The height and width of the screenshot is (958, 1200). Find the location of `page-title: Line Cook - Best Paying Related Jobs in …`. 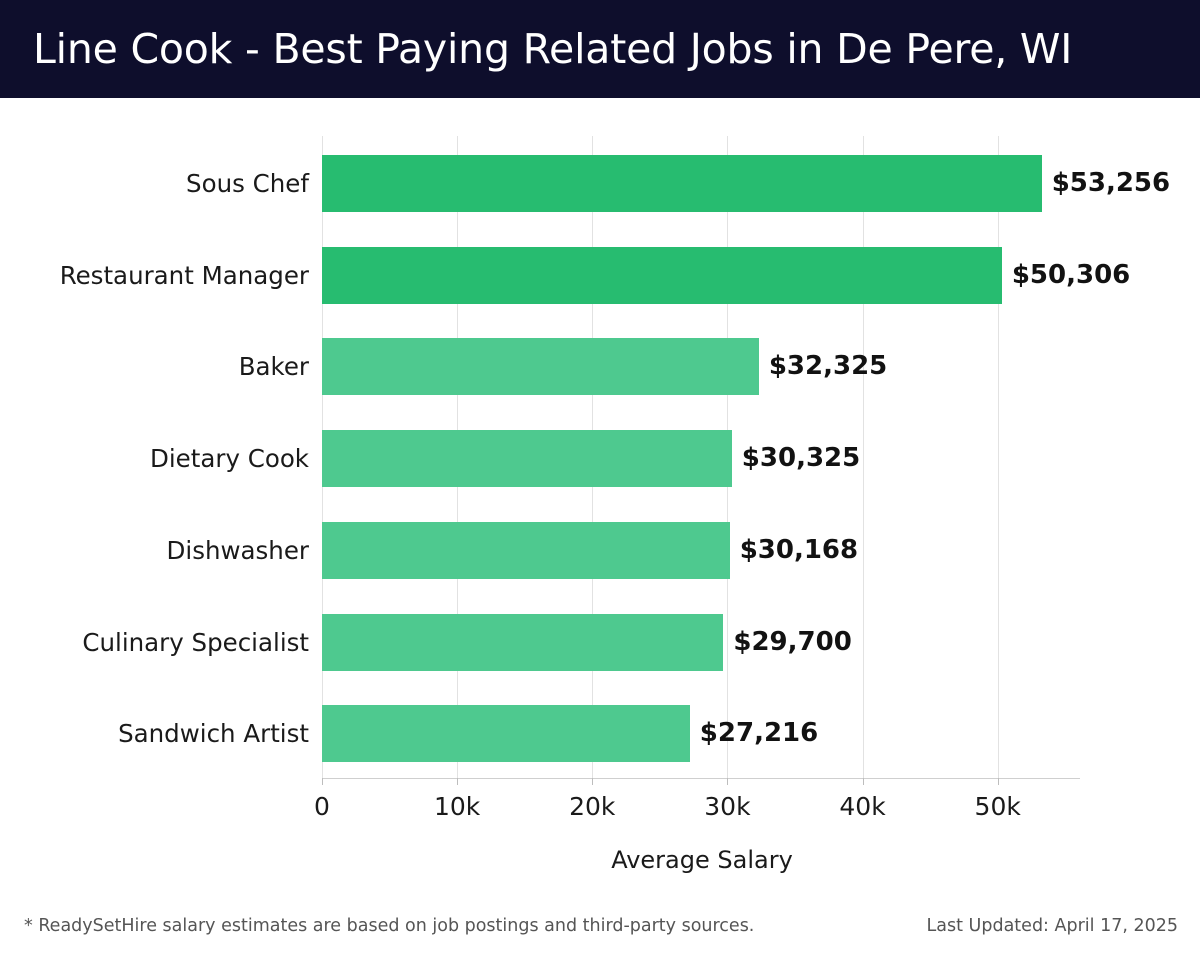

page-title: Line Cook - Best Paying Related Jobs in … is located at coordinates (553, 49).